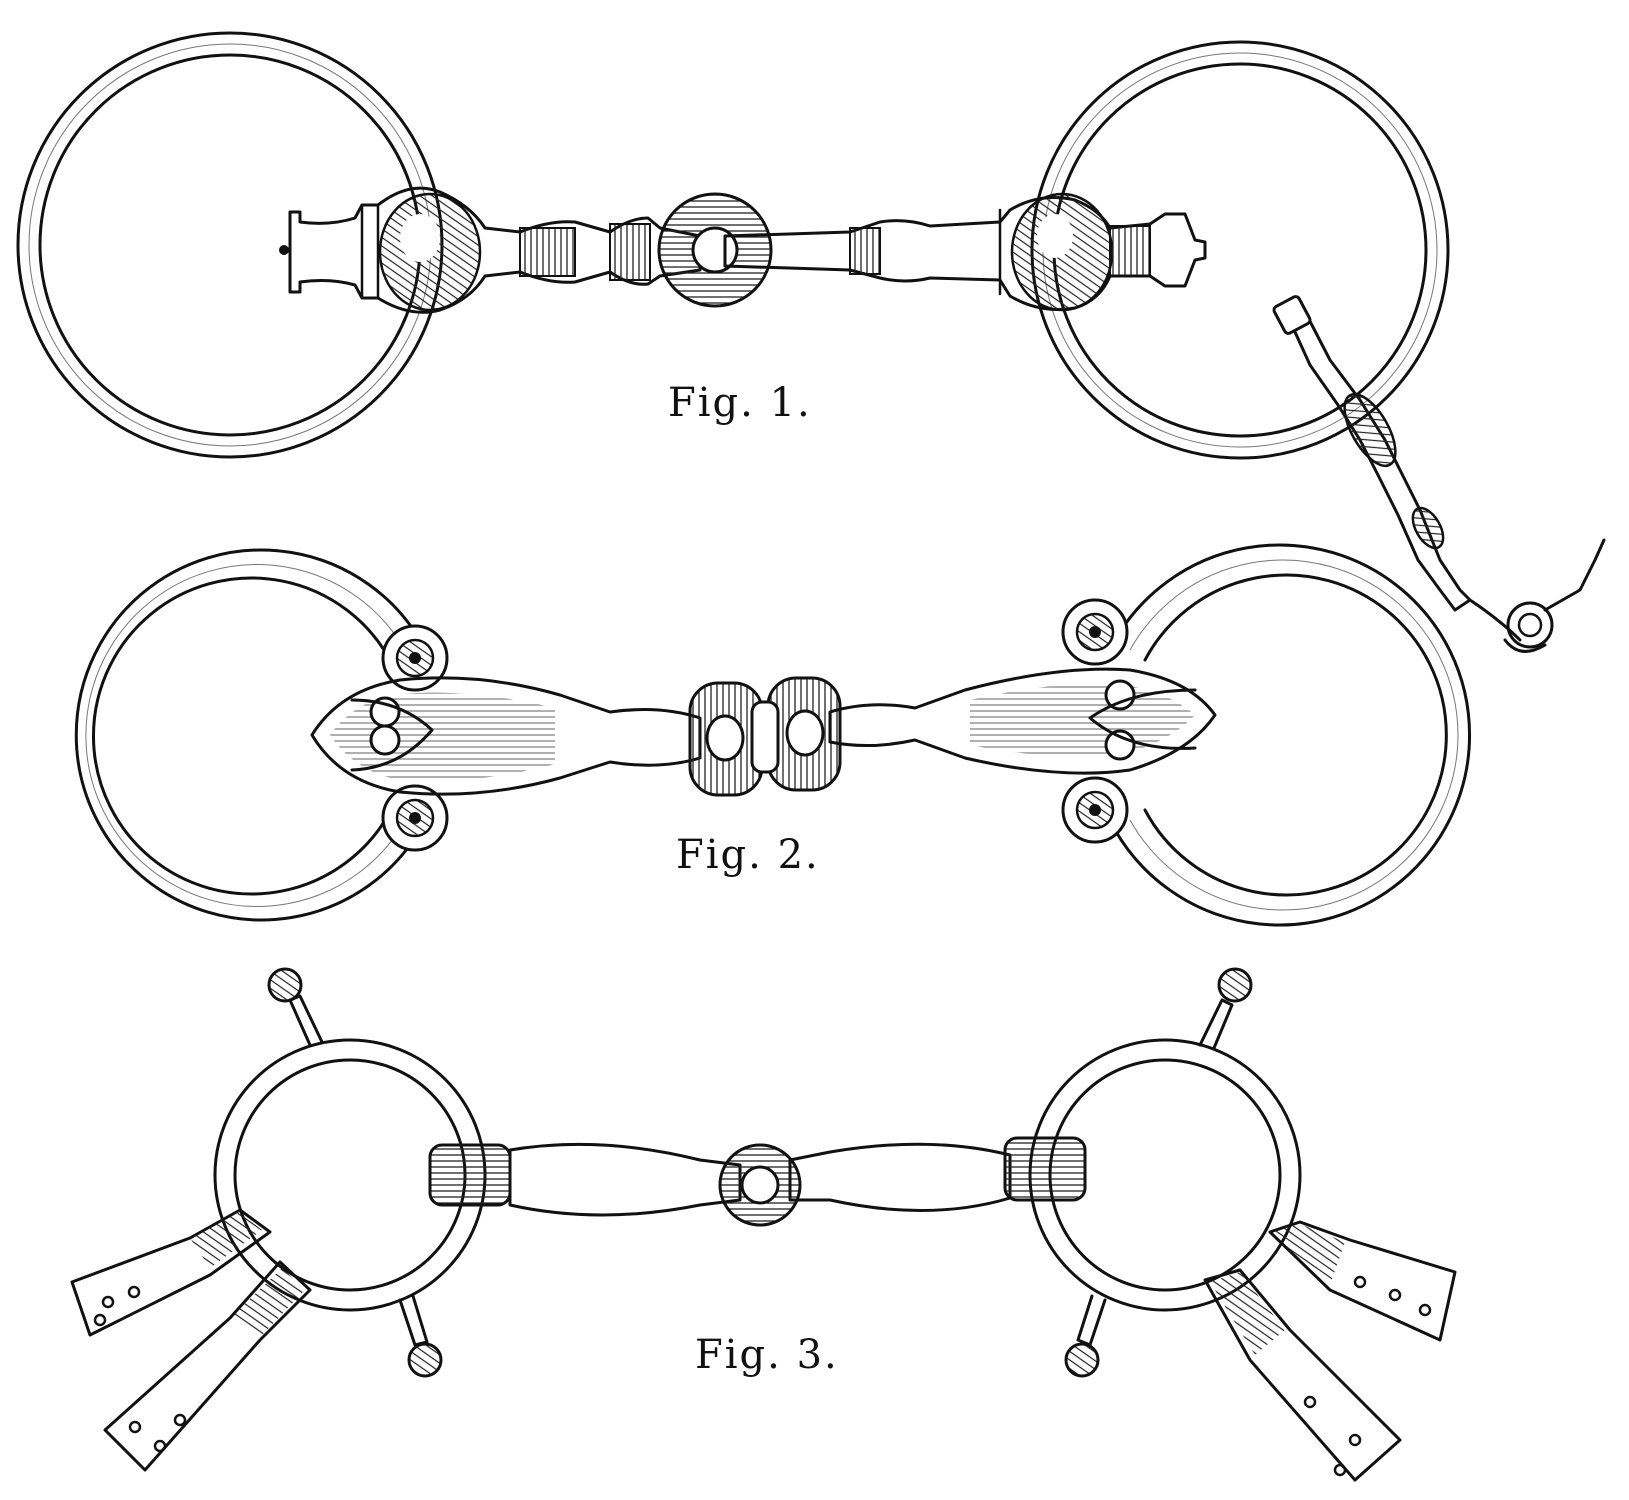 The height and width of the screenshot is (1500, 1629). Describe the element at coordinates (1302, 1375) in the screenshot. I see `fig3-right-strap-lower` at that location.